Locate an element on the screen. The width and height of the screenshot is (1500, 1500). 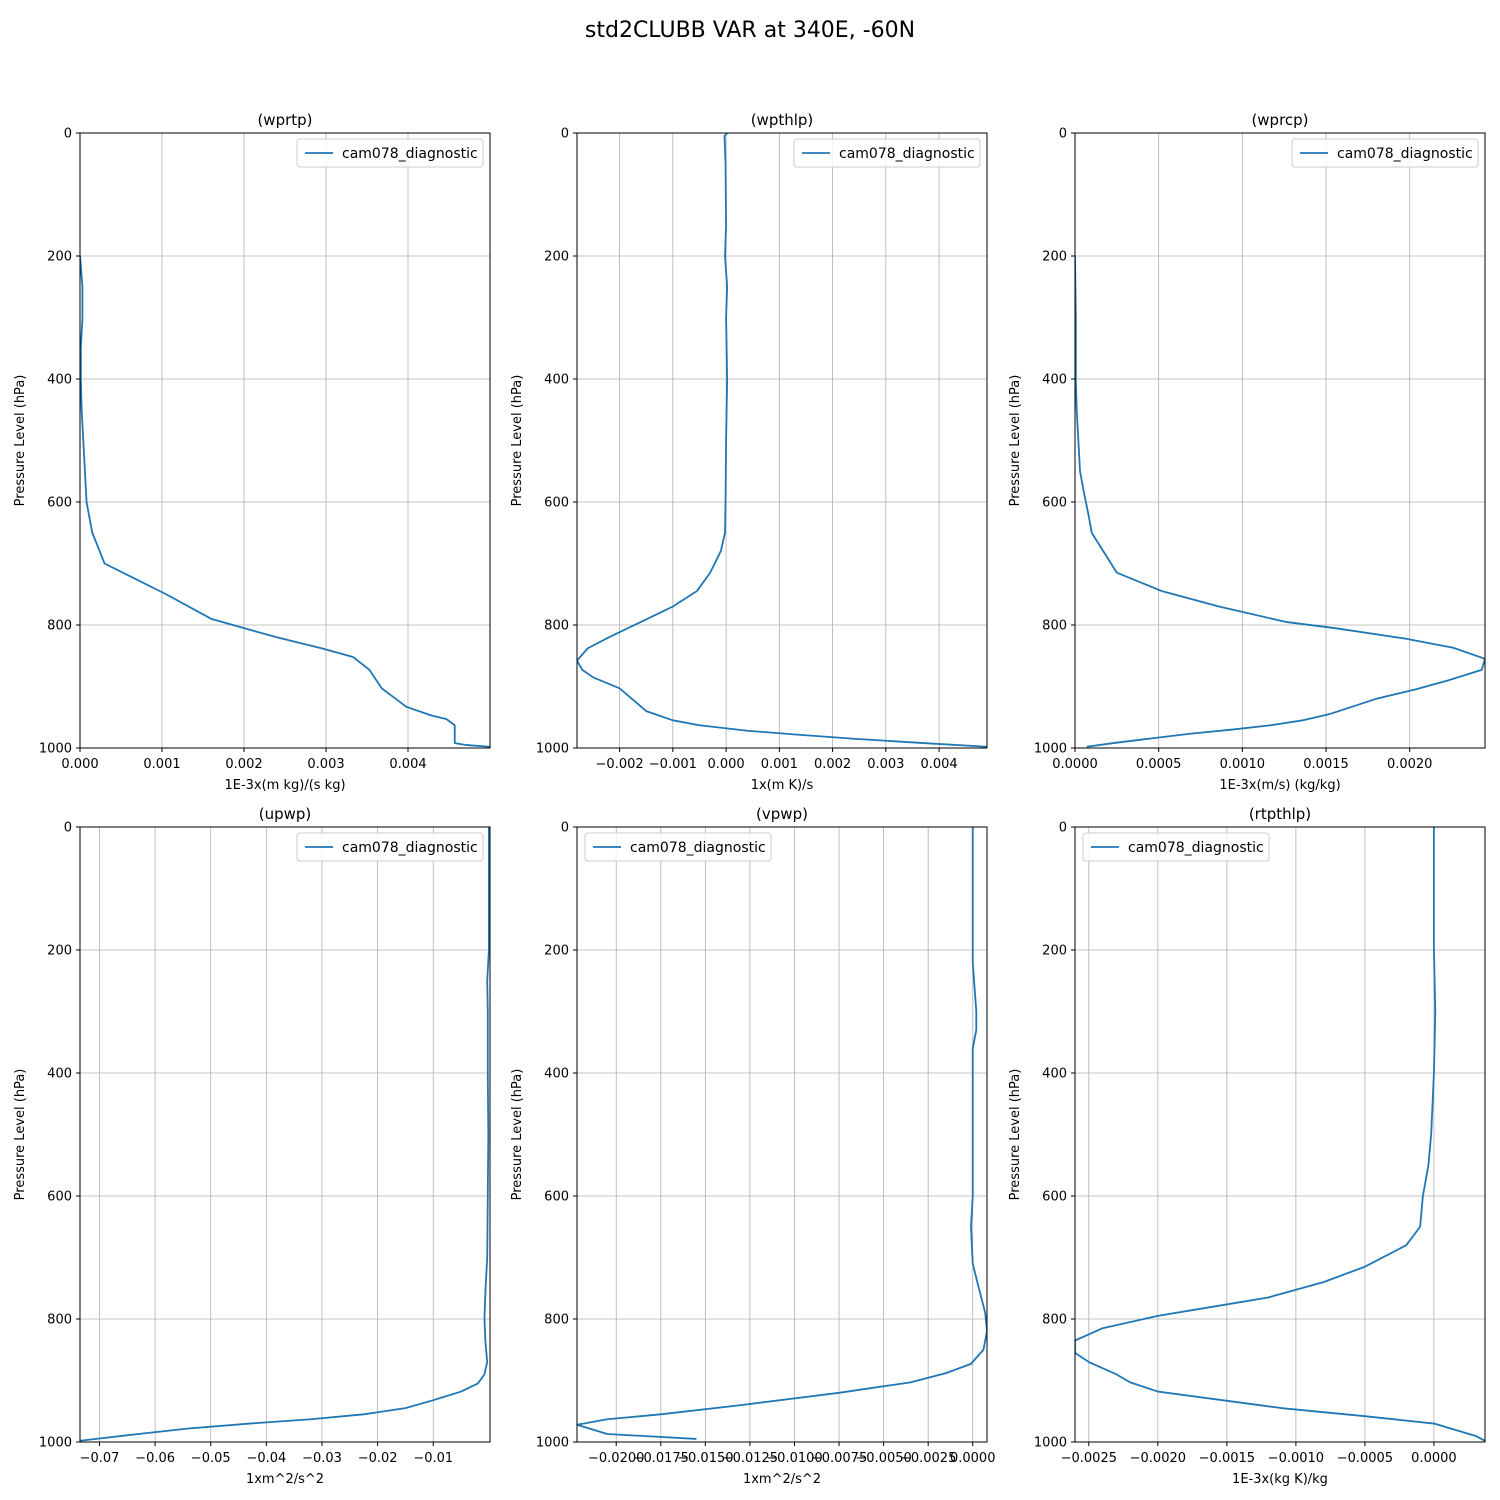
x-tick-label: −0.06 is located at coordinates (155, 1458).